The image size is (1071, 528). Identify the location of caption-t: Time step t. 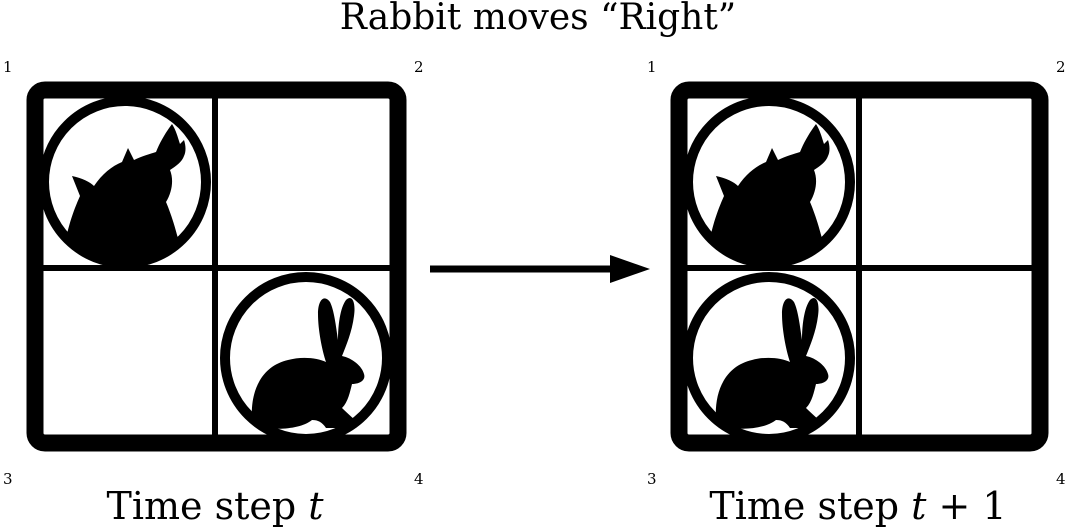
(215, 506).